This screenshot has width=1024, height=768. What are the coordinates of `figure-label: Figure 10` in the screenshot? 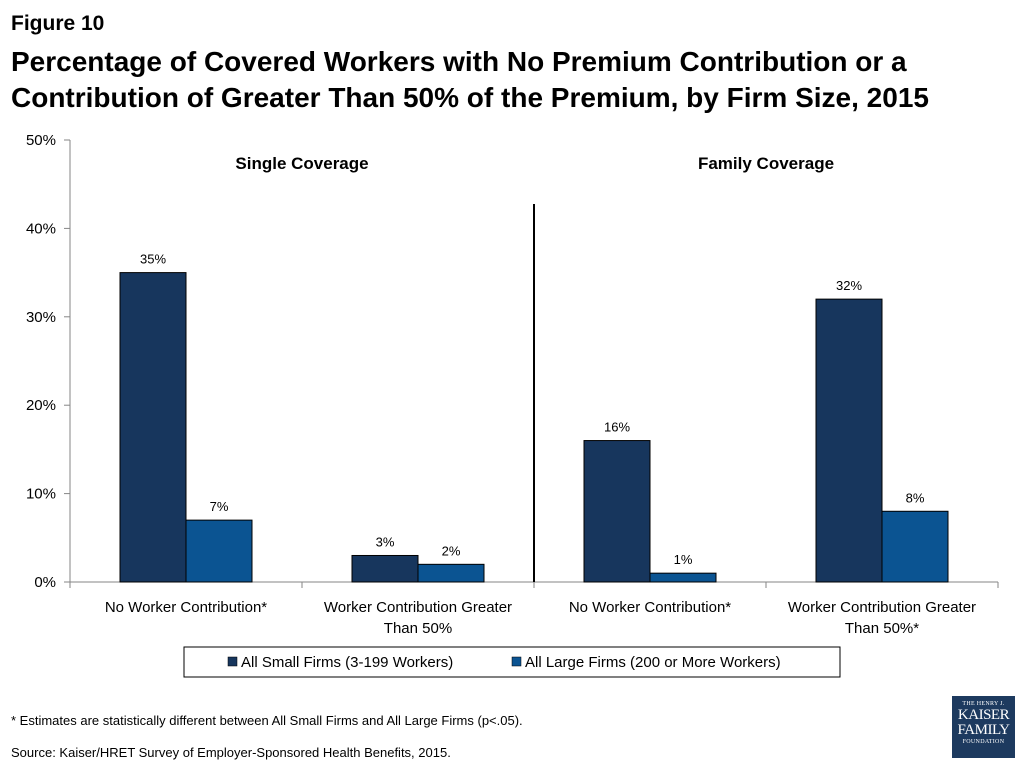 It's located at (58, 23).